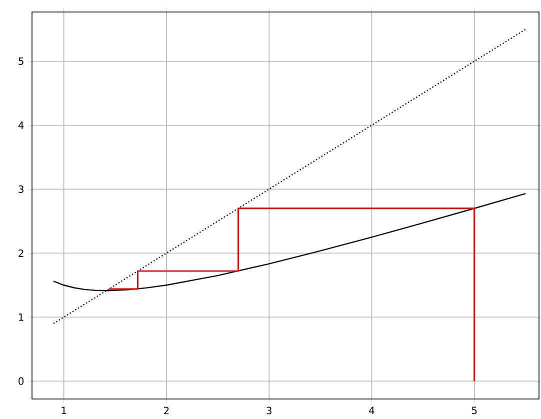 The height and width of the screenshot is (419, 541). I want to click on y-tick-label: 2, so click(21, 253).